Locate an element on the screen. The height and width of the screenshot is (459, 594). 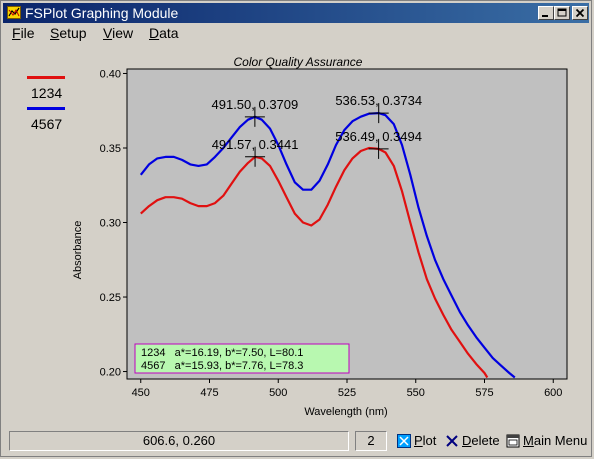
close-button is located at coordinates (580, 13).